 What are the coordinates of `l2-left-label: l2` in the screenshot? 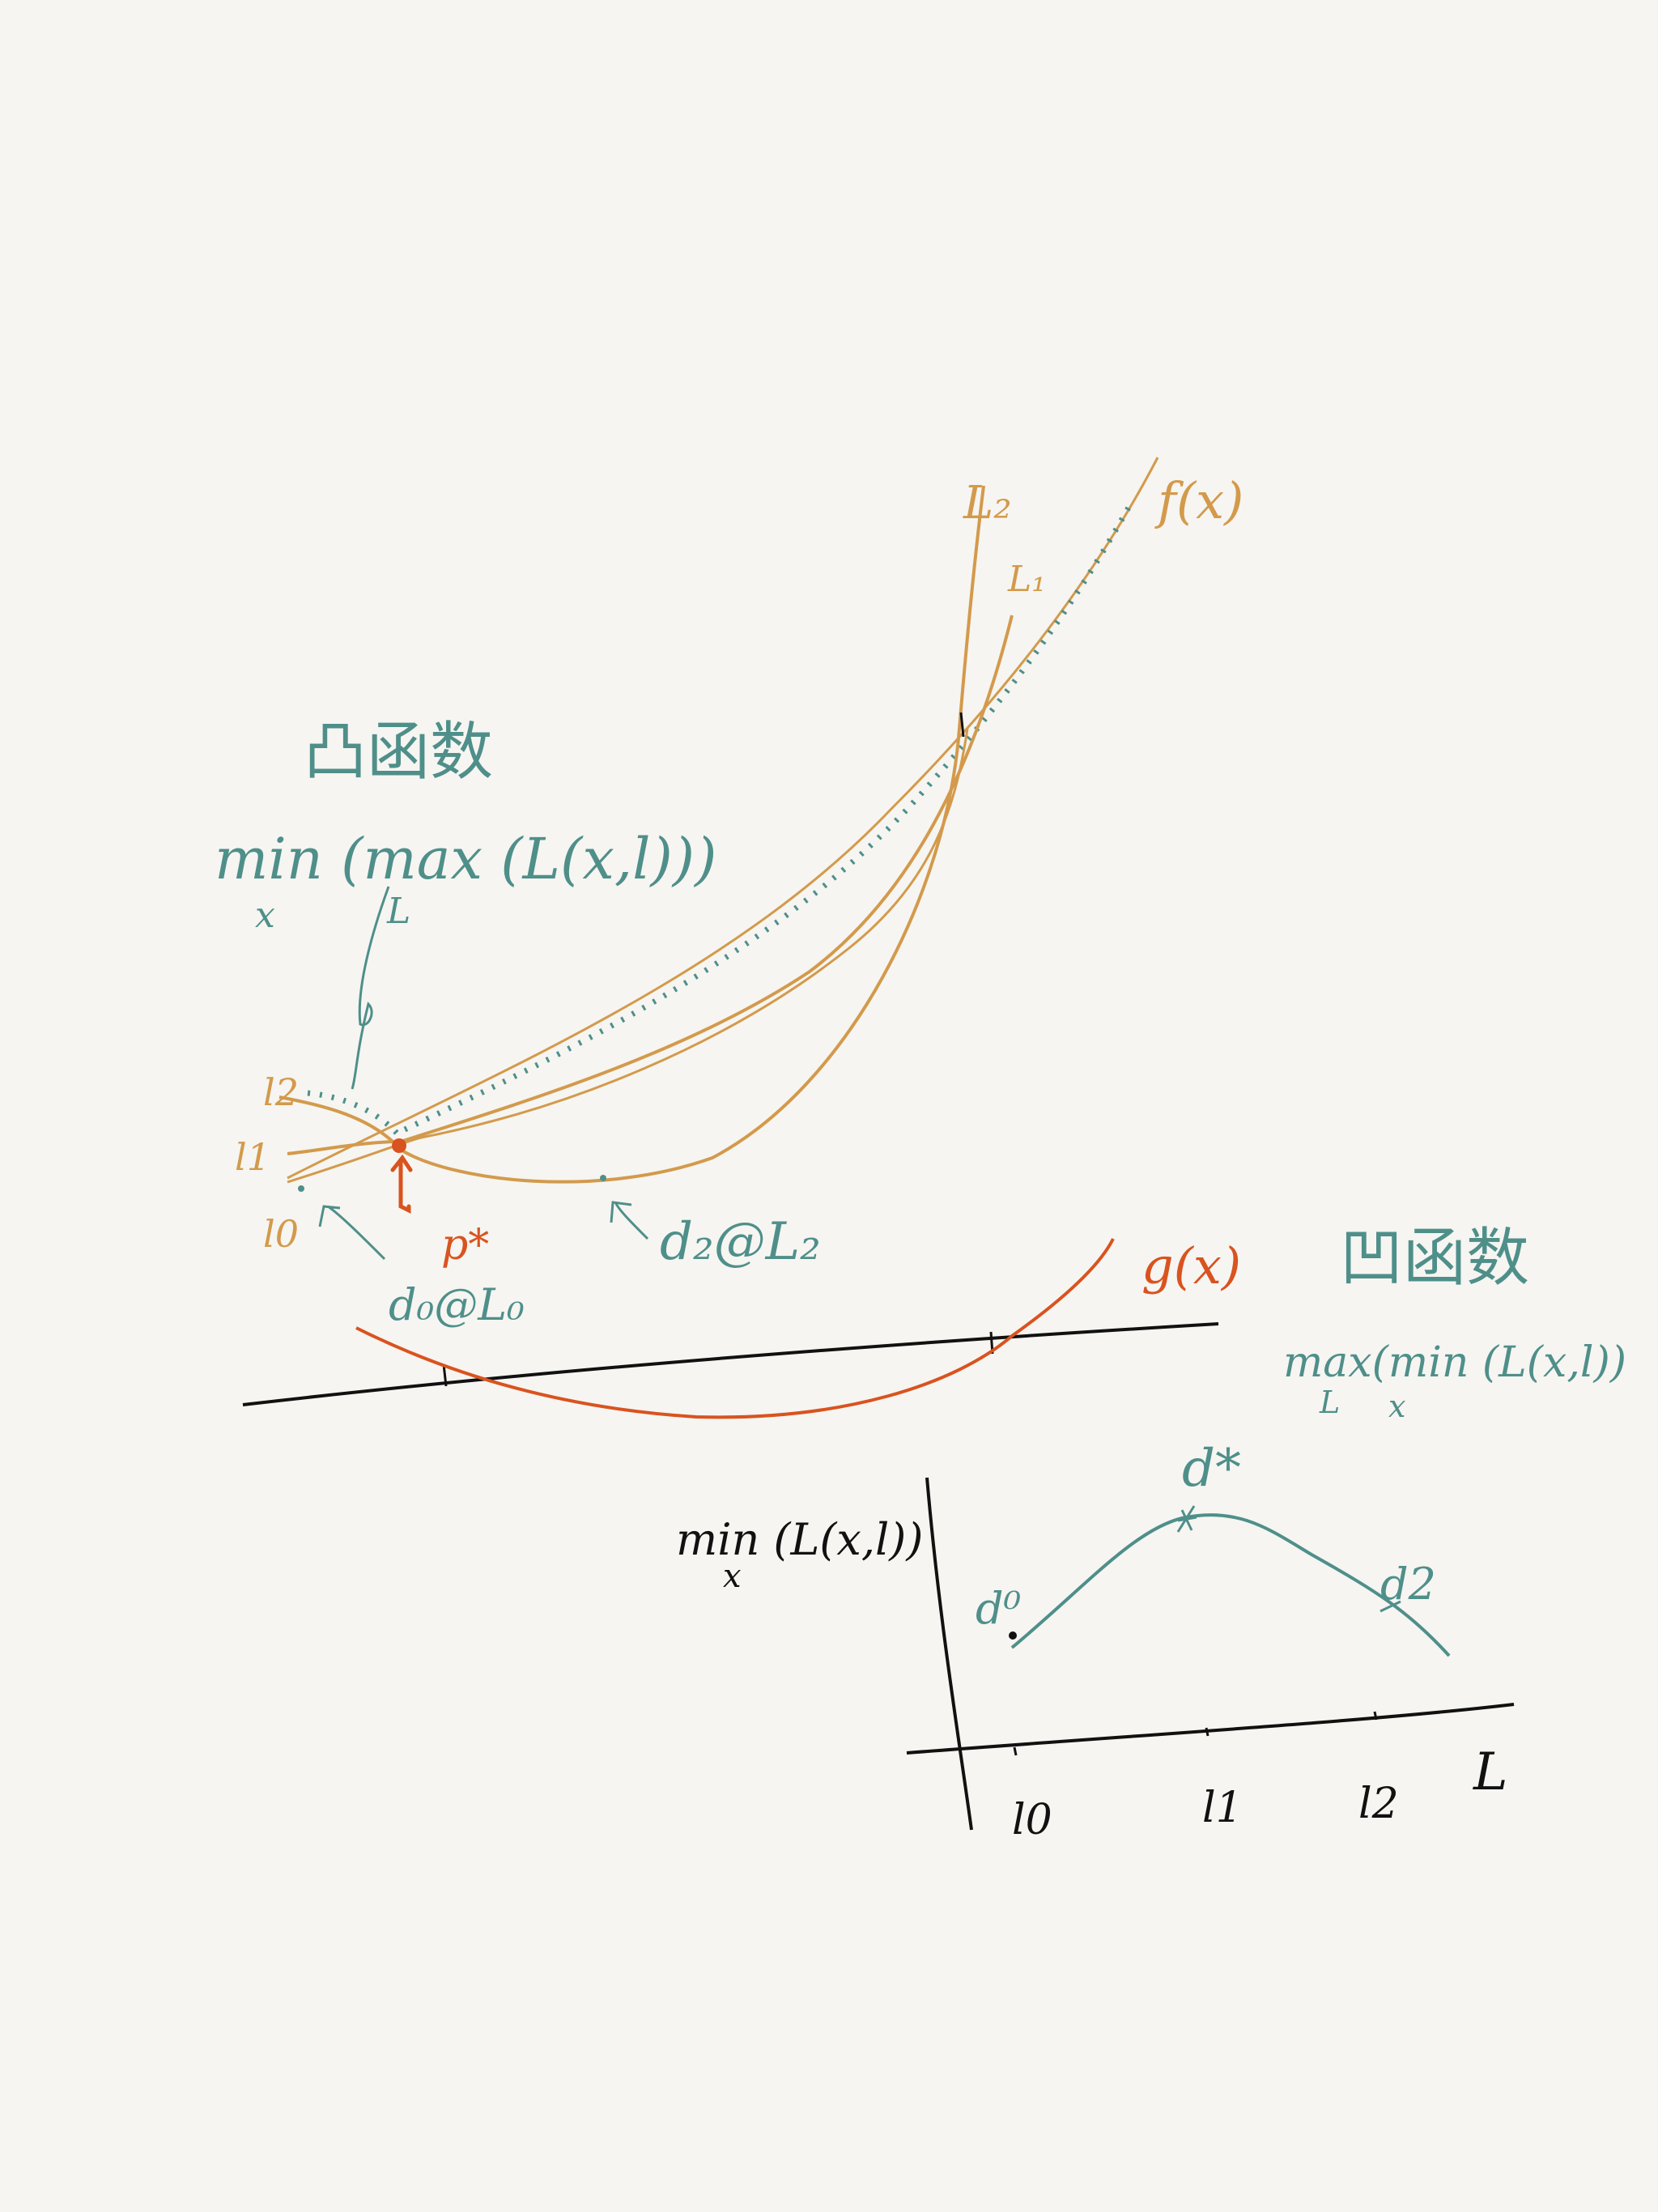 It's located at (281, 1092).